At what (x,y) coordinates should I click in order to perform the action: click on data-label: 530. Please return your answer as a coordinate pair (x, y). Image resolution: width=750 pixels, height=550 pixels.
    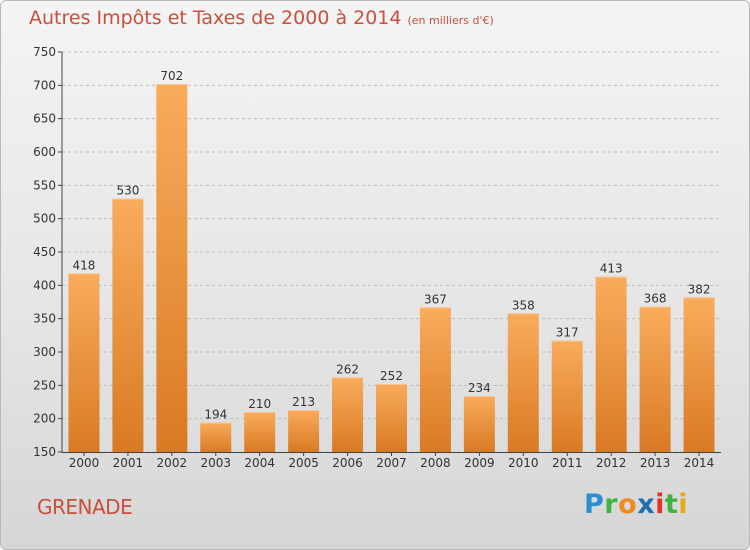
    Looking at the image, I should click on (127, 191).